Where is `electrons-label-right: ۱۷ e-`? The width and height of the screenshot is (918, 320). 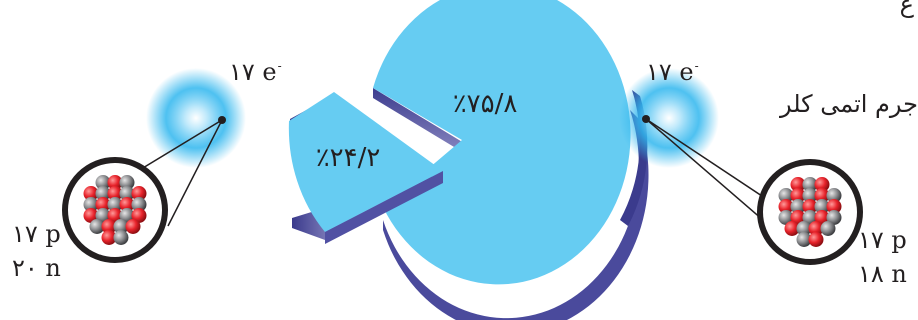 electrons-label-right: ۱۷ e- is located at coordinates (672, 72).